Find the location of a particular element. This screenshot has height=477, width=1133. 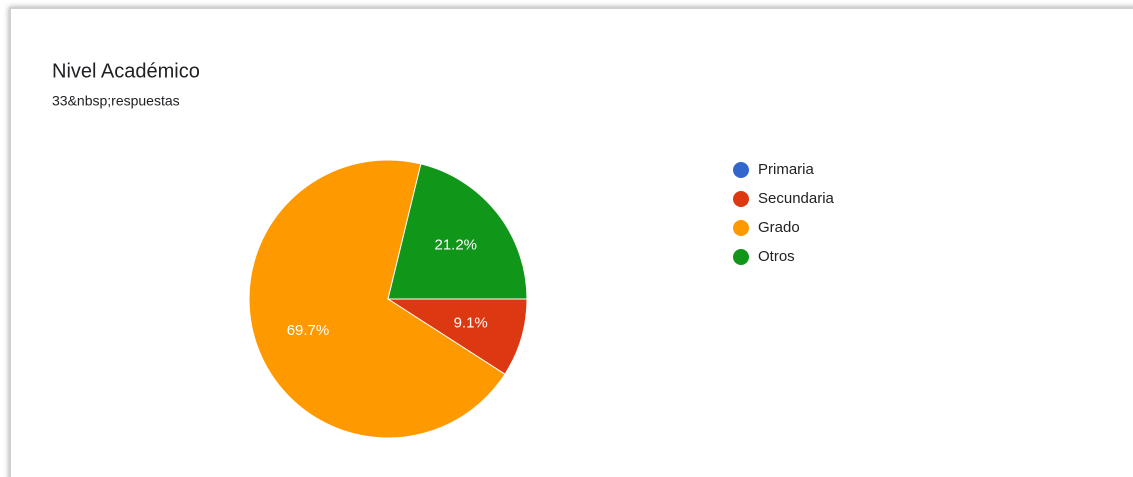

slice-label: 9.1% is located at coordinates (471, 322).